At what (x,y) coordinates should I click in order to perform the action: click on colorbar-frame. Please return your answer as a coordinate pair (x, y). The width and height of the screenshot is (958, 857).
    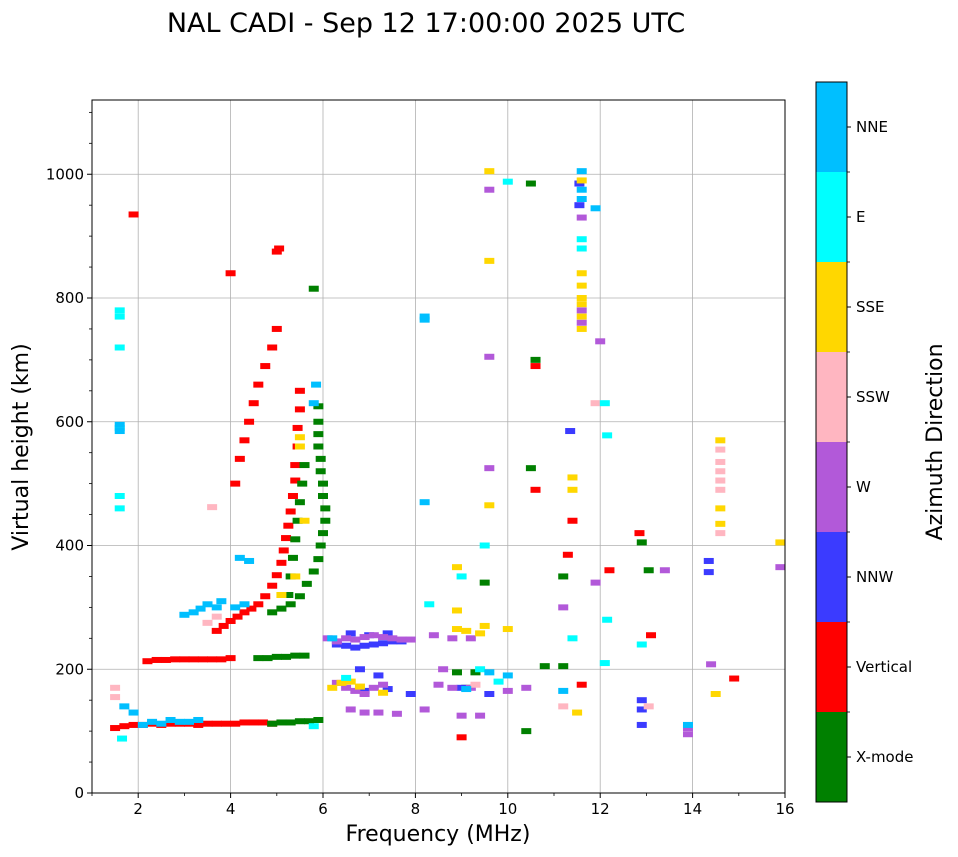
    Looking at the image, I should click on (831, 442).